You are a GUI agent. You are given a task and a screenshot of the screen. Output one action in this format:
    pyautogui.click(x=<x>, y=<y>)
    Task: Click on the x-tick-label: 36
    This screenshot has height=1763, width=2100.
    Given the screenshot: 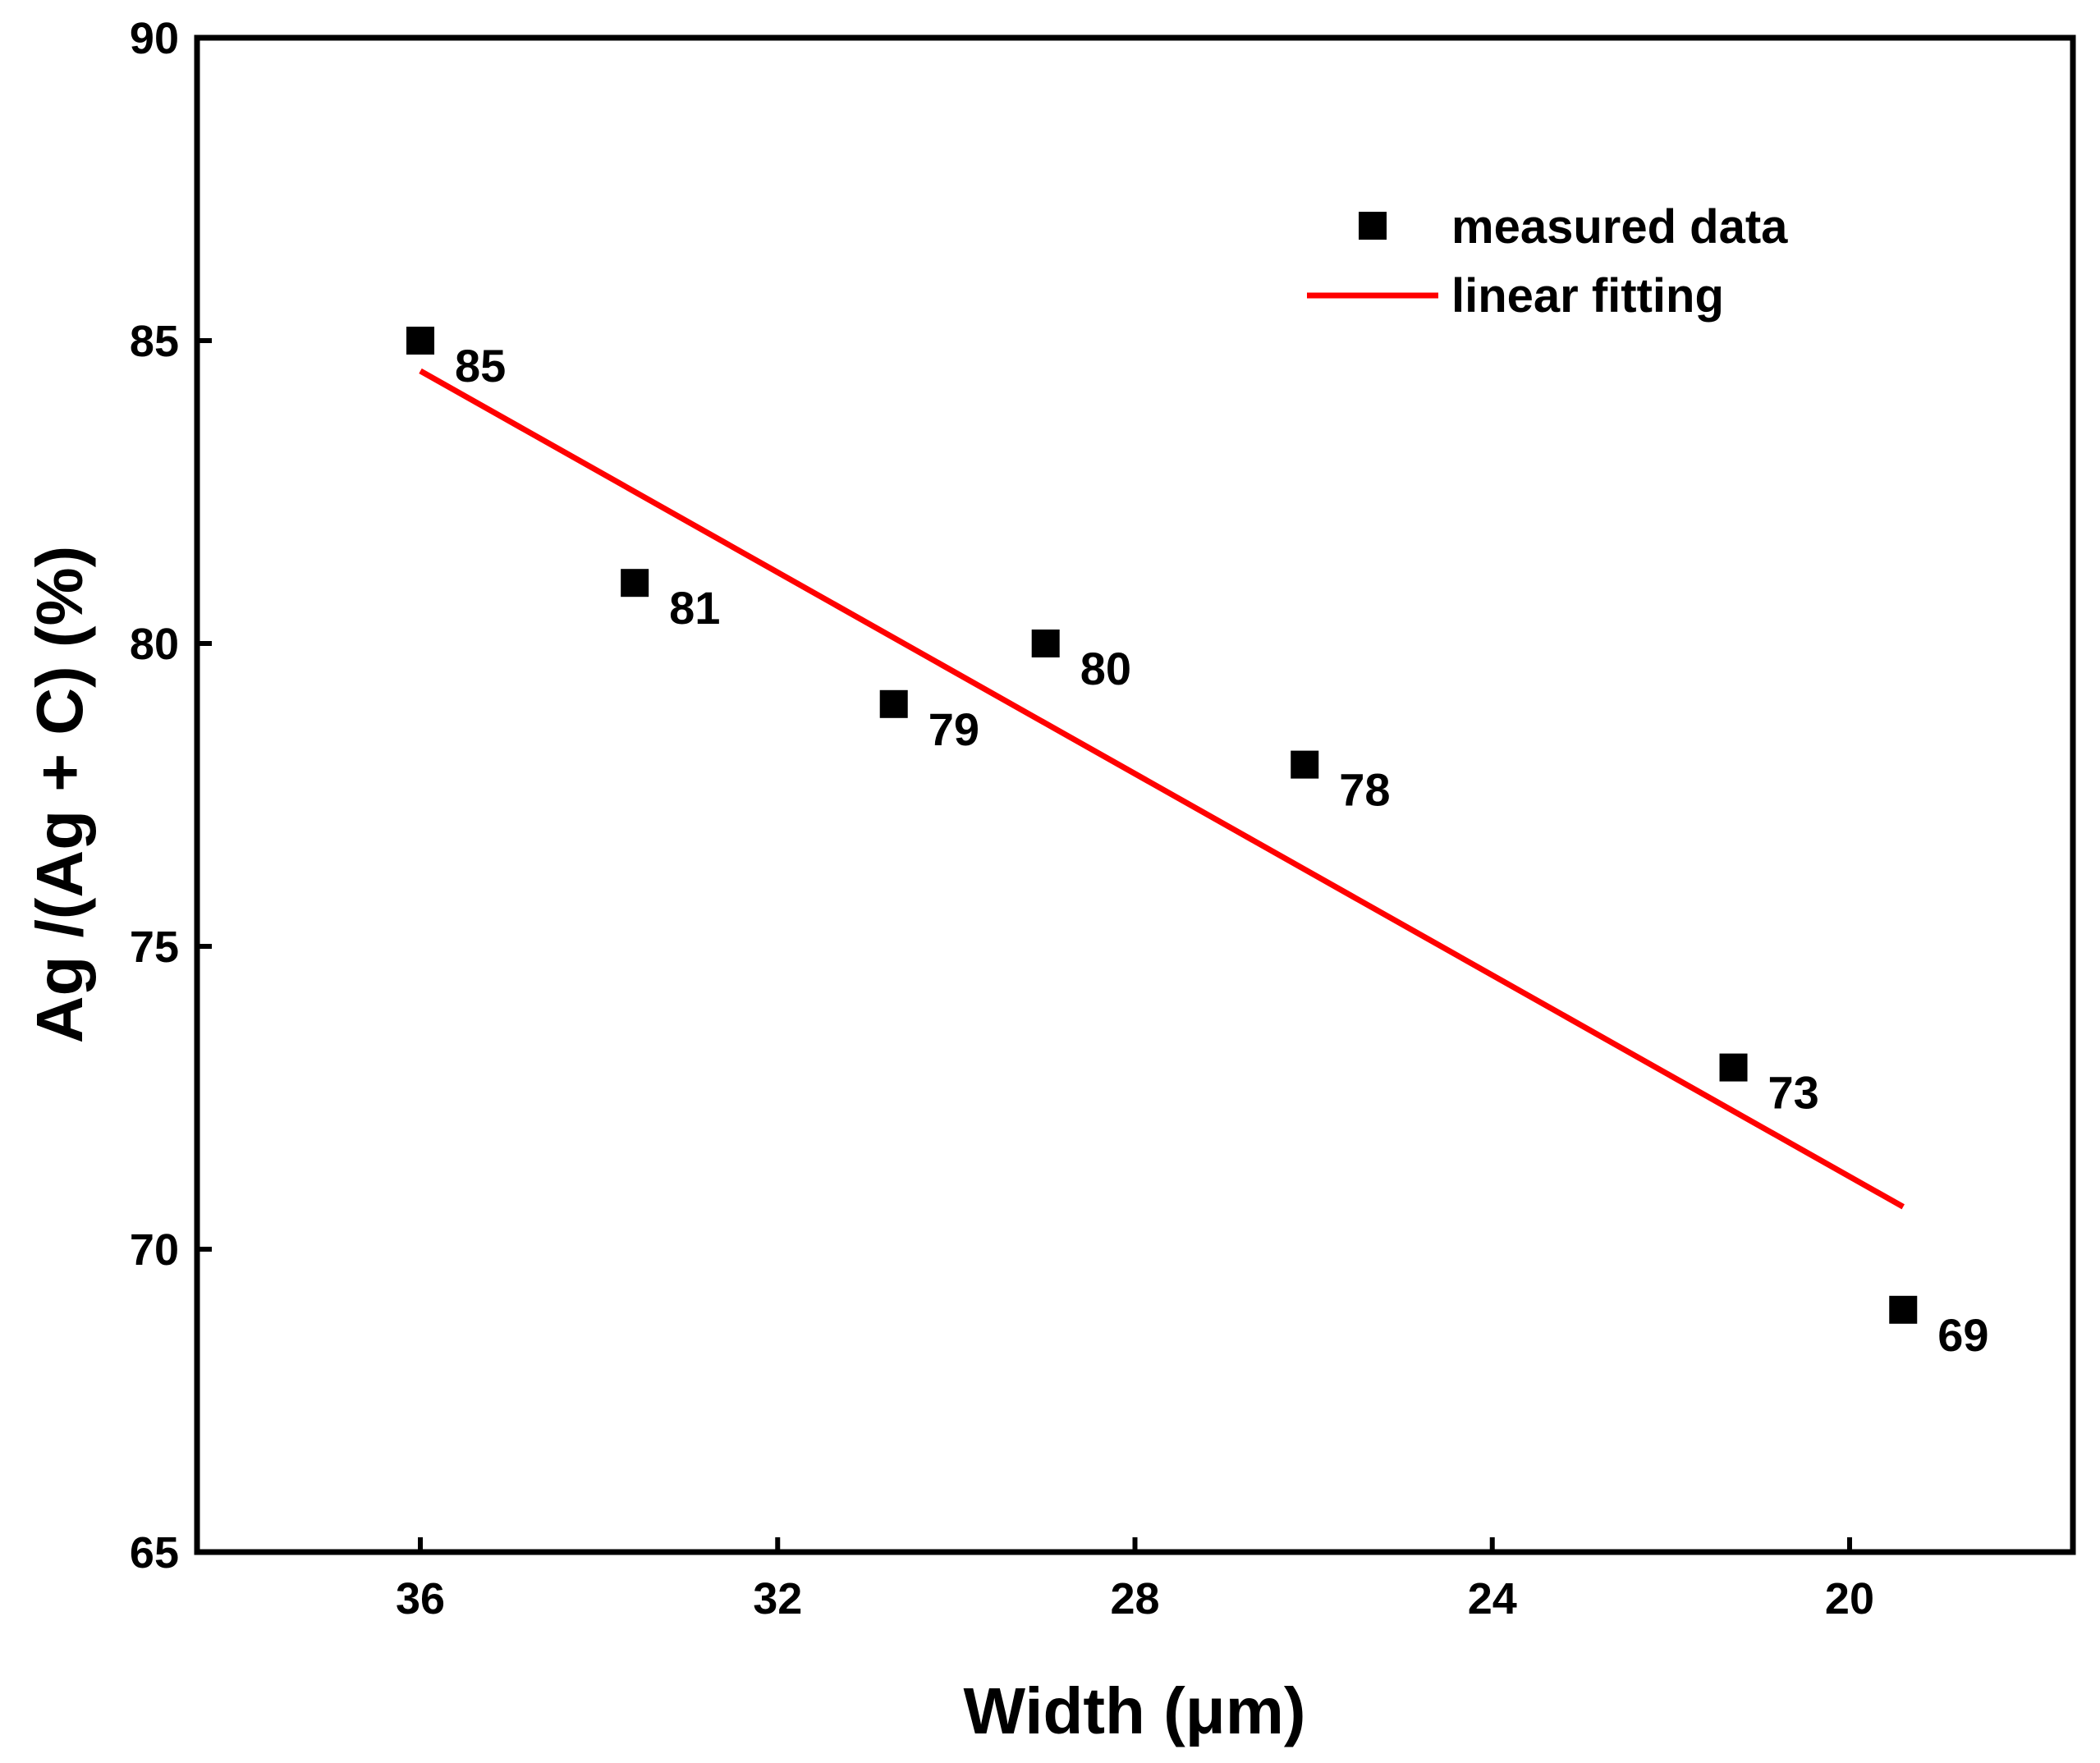 What is the action you would take?
    pyautogui.click(x=420, y=1598)
    